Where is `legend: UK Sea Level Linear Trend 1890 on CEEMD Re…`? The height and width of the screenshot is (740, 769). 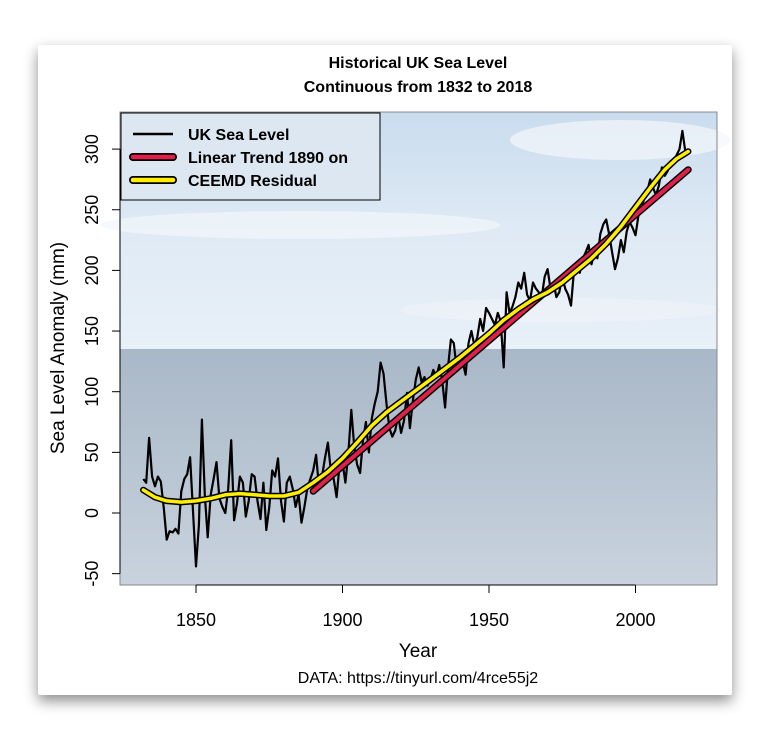 legend: UK Sea Level Linear Trend 1890 on CEEMD Re… is located at coordinates (250, 156).